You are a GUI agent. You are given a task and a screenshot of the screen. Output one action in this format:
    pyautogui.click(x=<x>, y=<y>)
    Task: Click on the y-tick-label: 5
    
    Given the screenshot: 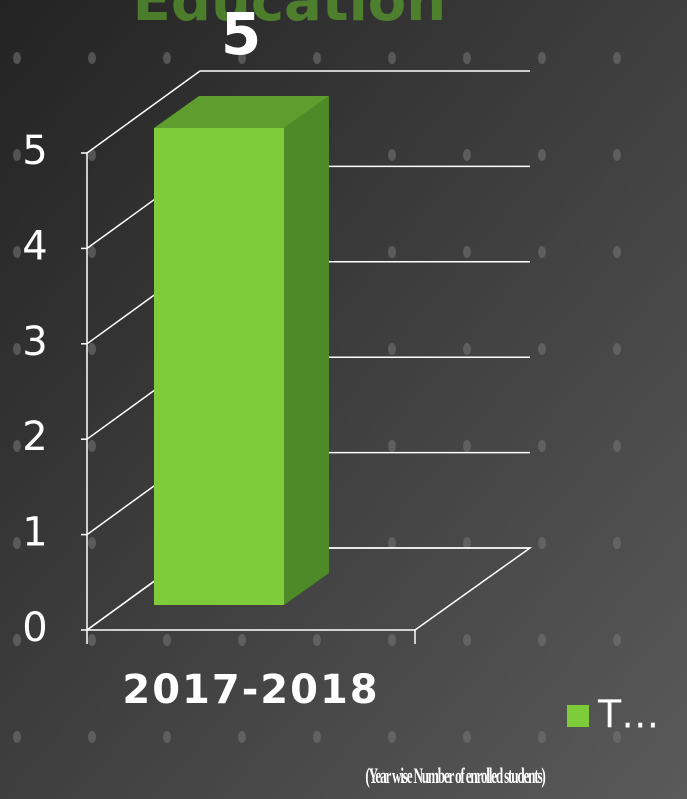 What is the action you would take?
    pyautogui.click(x=34, y=151)
    